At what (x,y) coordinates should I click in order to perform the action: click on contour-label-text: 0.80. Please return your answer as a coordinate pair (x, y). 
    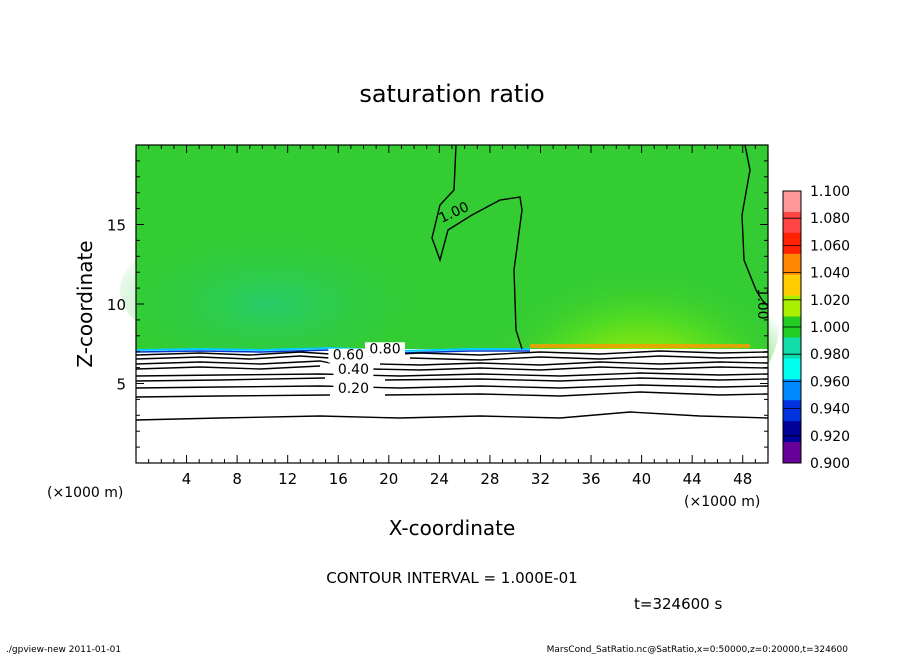
    Looking at the image, I should click on (384, 349).